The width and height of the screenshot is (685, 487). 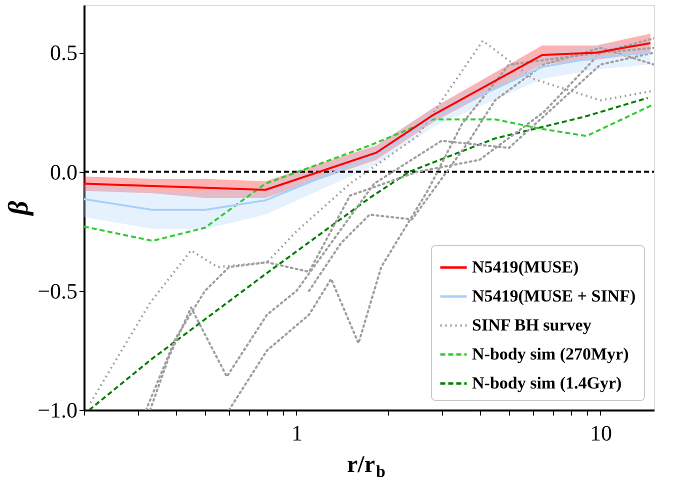 I want to click on legend-label: N5419(MUSE + SINF), so click(x=554, y=296).